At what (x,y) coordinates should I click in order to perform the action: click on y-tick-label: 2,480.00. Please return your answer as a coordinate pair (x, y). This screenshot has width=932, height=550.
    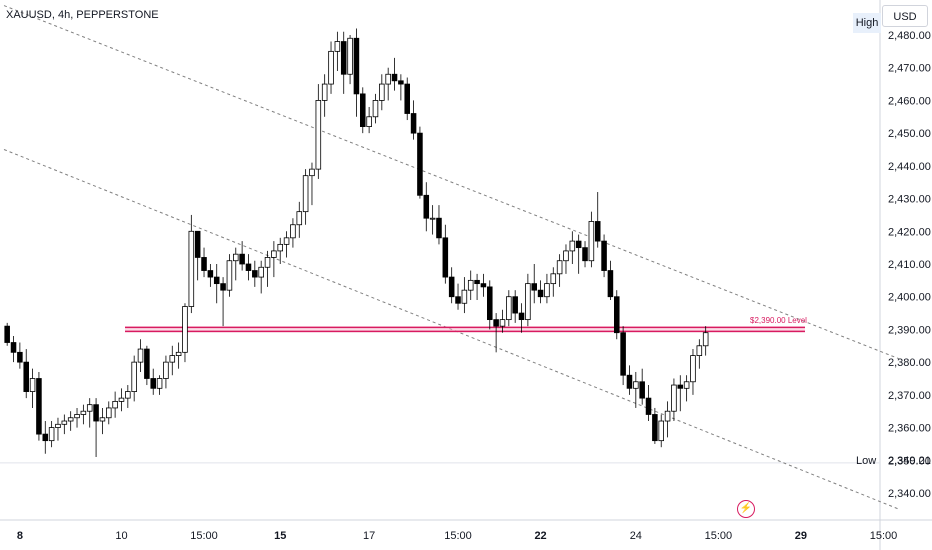
    Looking at the image, I should click on (909, 36).